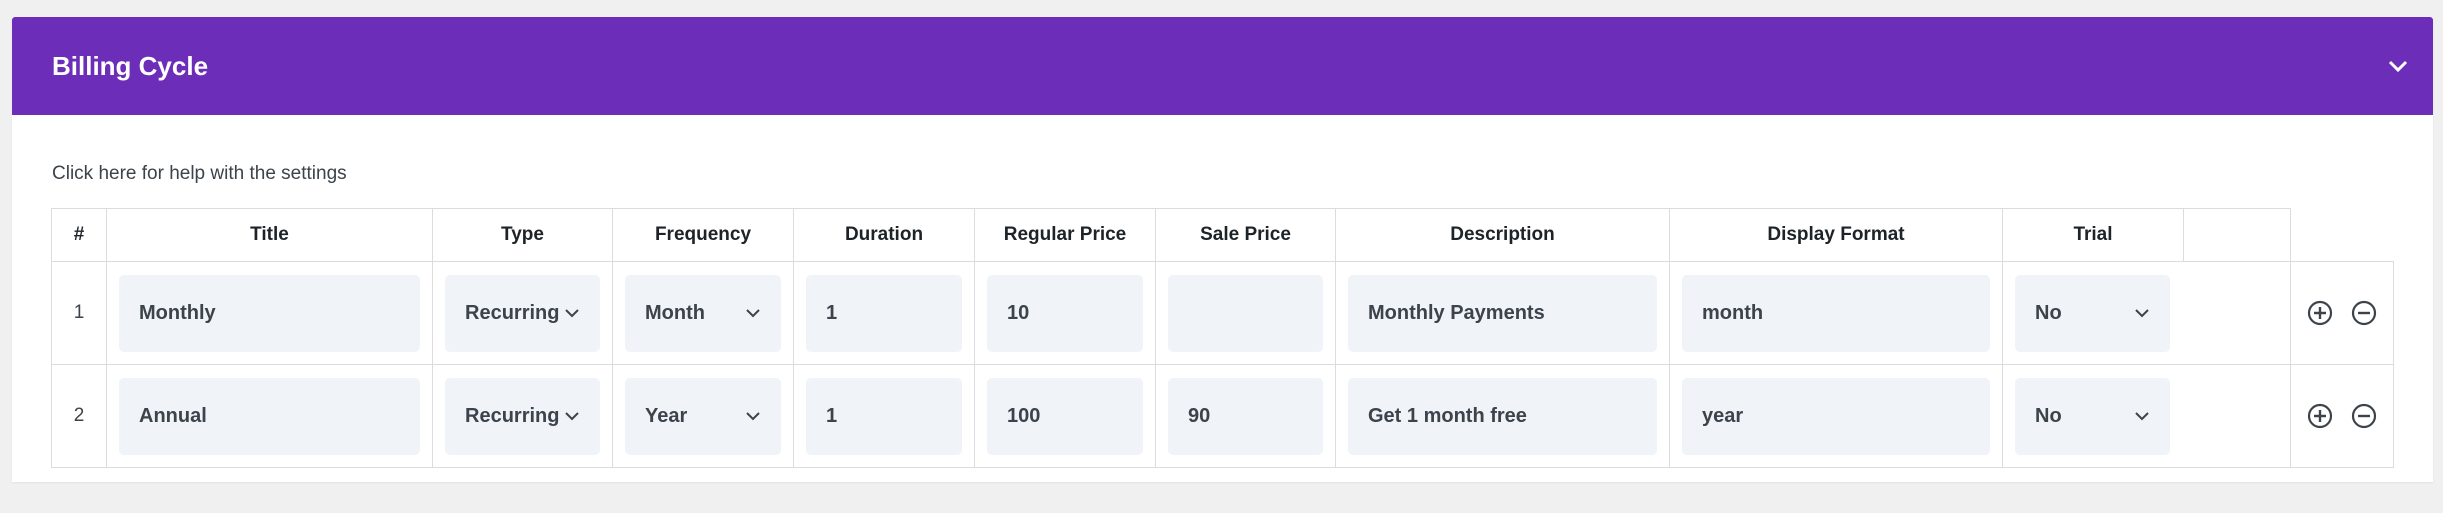  Describe the element at coordinates (2342, 235) in the screenshot. I see `col-header-spacer` at that location.